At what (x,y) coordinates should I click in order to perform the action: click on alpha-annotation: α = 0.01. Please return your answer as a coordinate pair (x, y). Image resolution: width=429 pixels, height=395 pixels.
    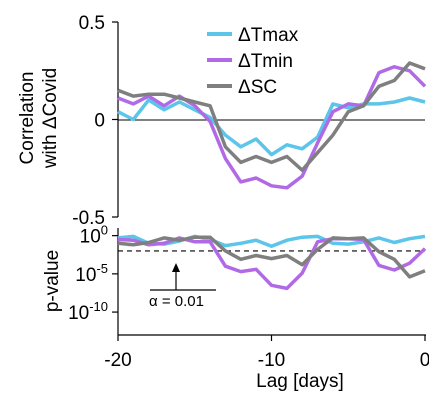
    Looking at the image, I should click on (182, 286).